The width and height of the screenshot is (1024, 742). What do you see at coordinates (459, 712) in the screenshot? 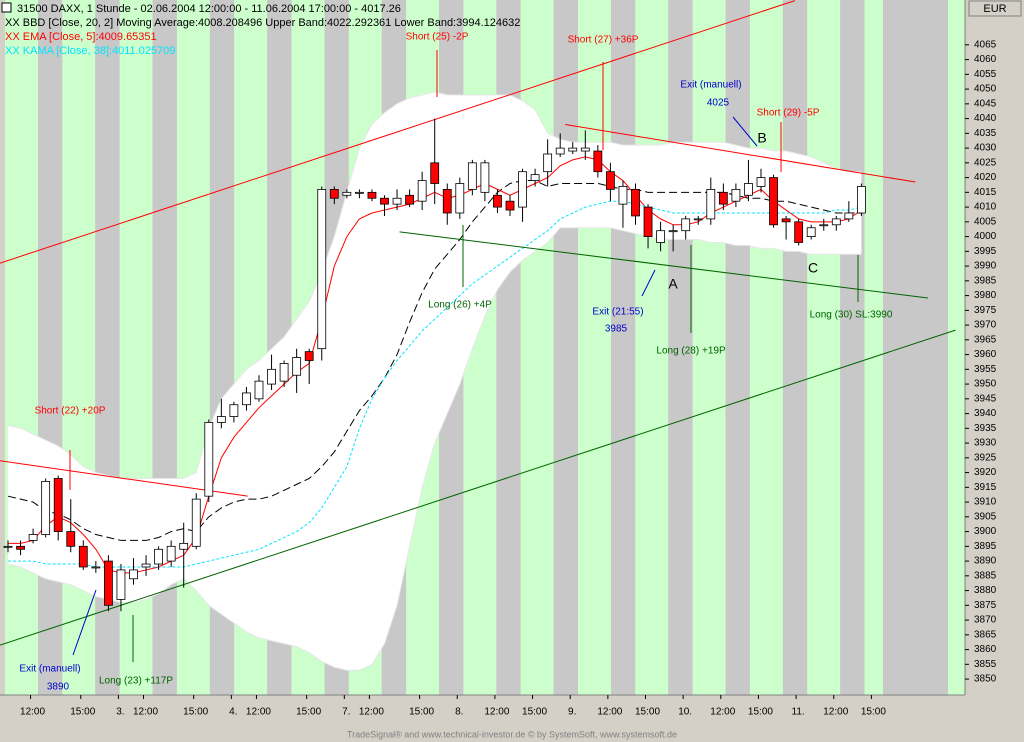
I see `x-tick-label: 8.` at bounding box center [459, 712].